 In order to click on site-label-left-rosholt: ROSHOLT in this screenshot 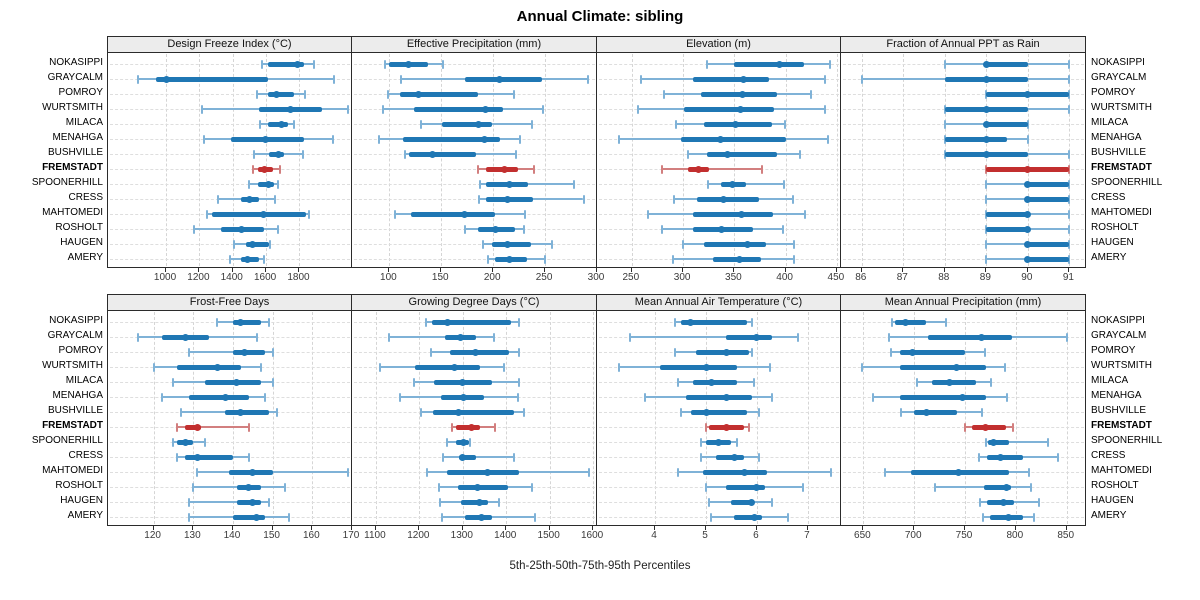, I will do `click(79, 227)`.